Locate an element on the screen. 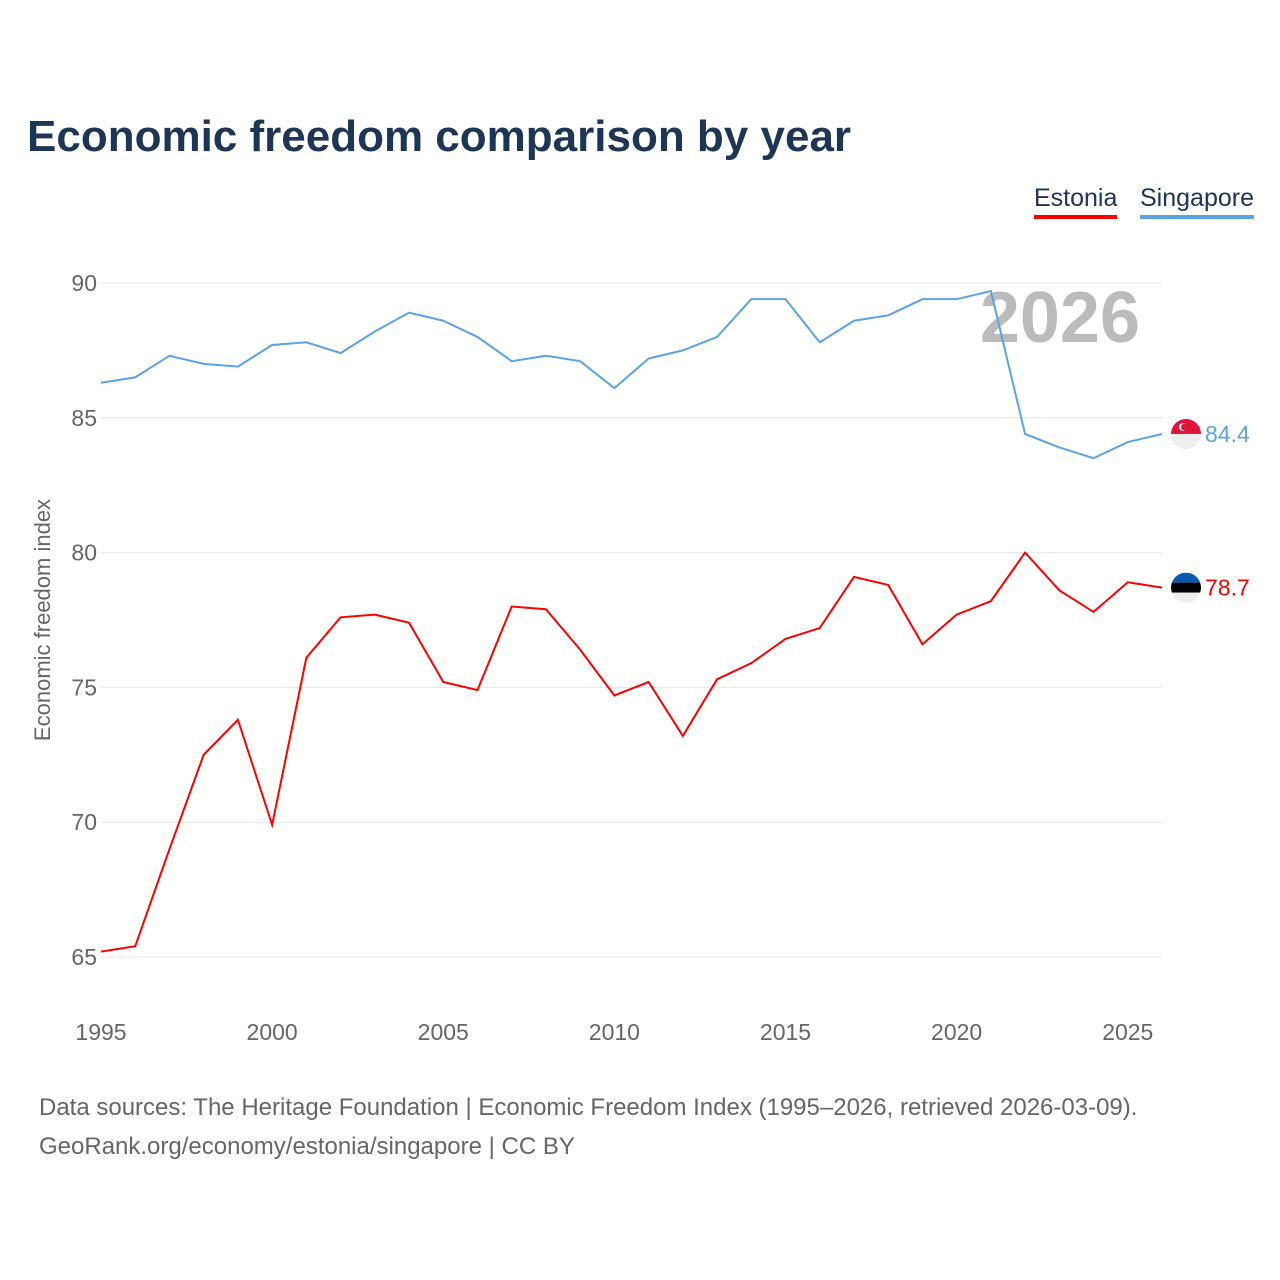 The height and width of the screenshot is (1280, 1280). flag-singapore-icon is located at coordinates (1186, 433).